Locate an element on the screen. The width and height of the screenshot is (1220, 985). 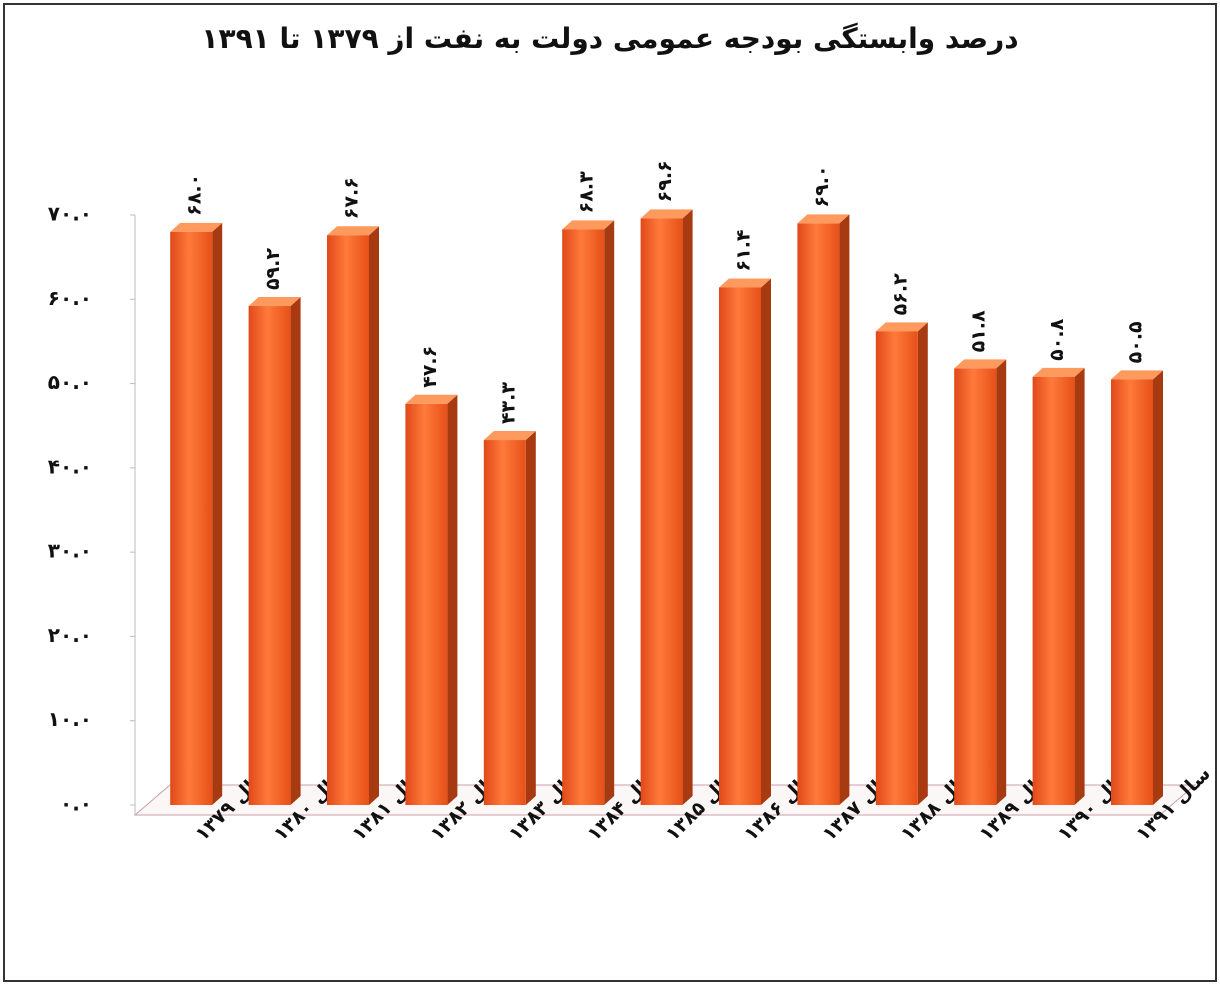
y-tick-label: ۵۰.۰ is located at coordinates (70, 382).